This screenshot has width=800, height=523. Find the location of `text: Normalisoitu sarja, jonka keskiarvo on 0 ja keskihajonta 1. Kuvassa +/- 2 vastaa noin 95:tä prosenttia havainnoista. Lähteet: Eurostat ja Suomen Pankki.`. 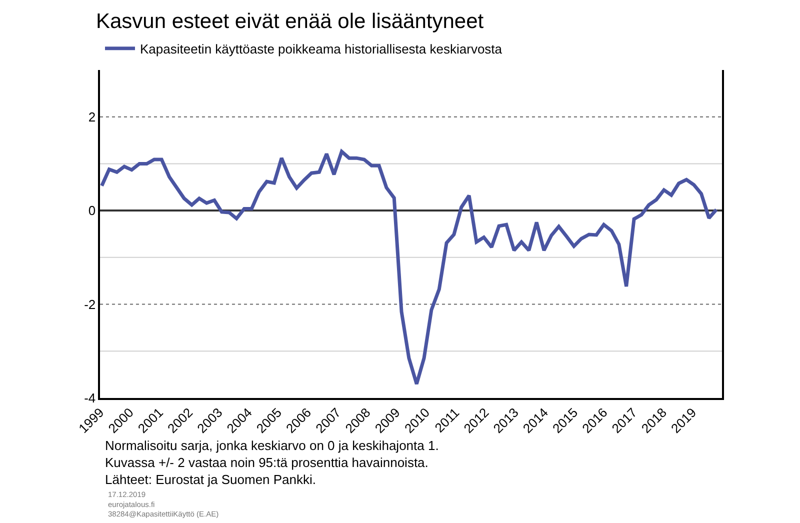

text: Normalisoitu sarja, jonka keskiarvo on 0 ja keskihajonta 1. Kuvassa +/- 2 vastaa noin 95:tä prosenttia havainnoista. Lähteet: Eurostat ja Suomen Pankki. is located at coordinates (272, 462).